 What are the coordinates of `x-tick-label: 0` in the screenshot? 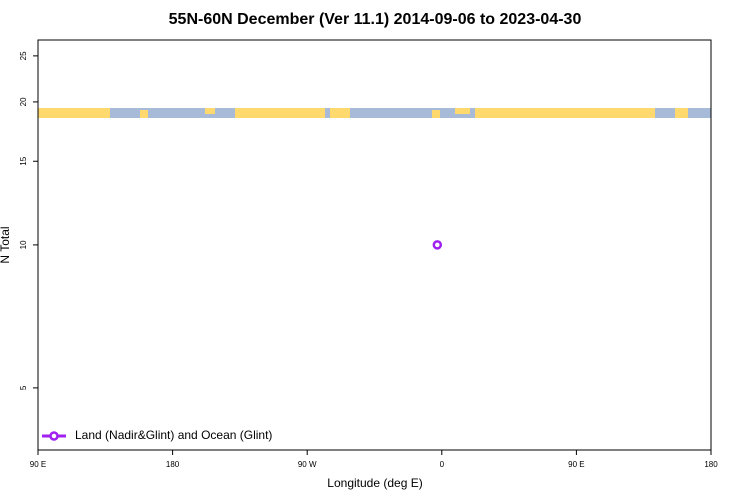 It's located at (442, 464).